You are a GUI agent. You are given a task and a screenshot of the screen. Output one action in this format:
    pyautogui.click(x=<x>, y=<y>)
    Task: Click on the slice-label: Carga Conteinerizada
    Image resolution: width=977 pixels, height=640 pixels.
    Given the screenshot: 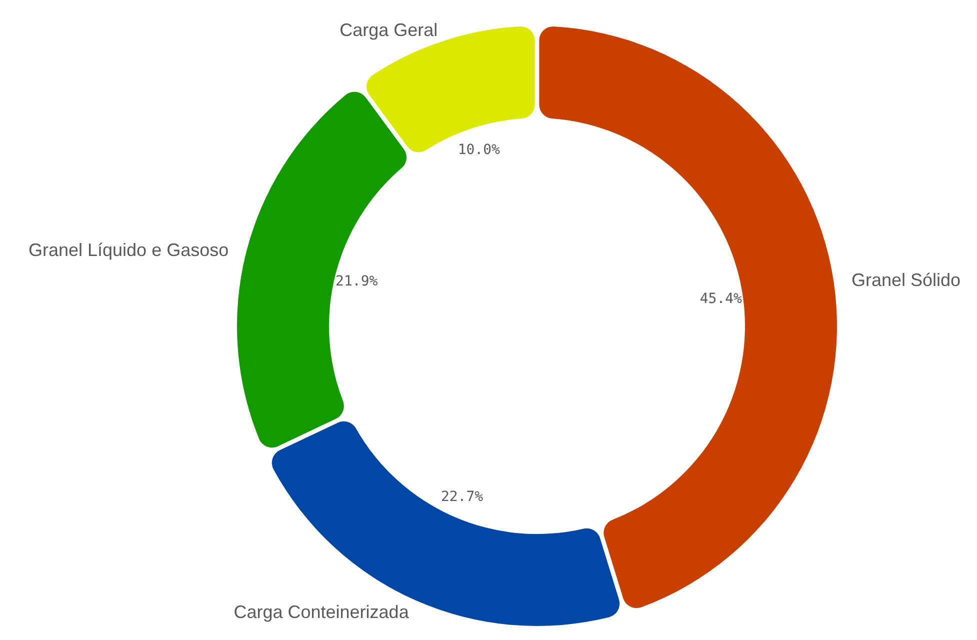 What is the action you would take?
    pyautogui.click(x=322, y=612)
    